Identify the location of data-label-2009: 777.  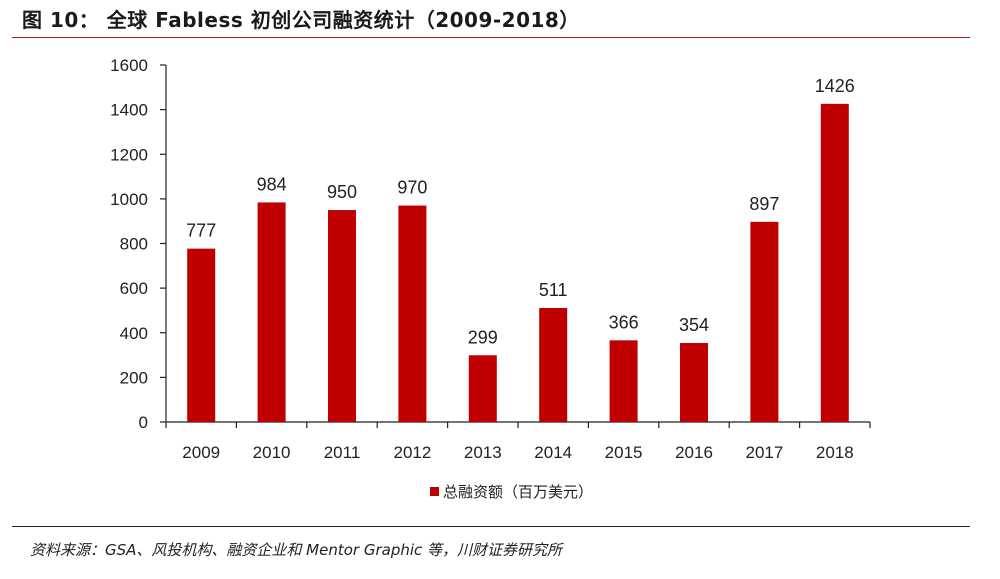
(201, 231).